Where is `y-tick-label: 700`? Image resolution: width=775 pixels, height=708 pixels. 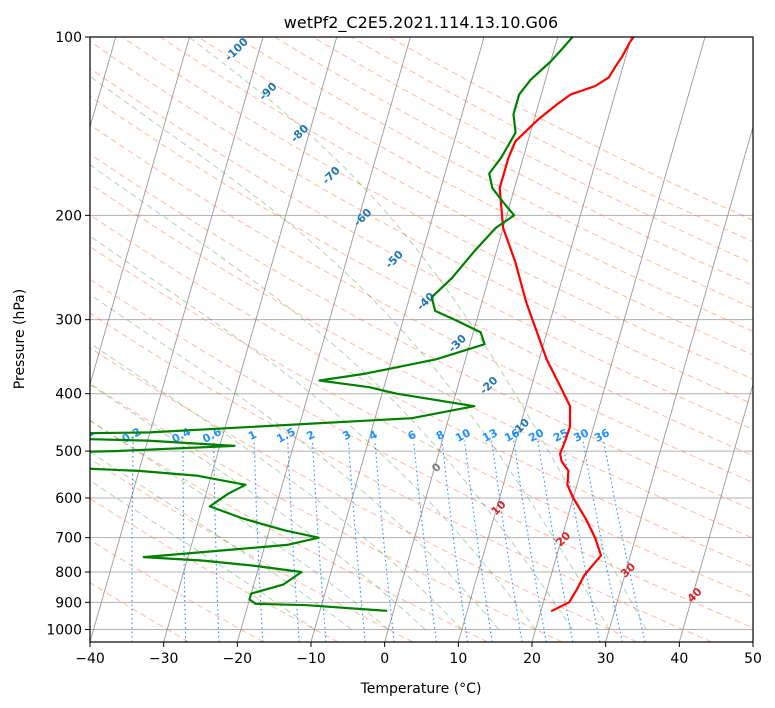 y-tick-label: 700 is located at coordinates (68, 539).